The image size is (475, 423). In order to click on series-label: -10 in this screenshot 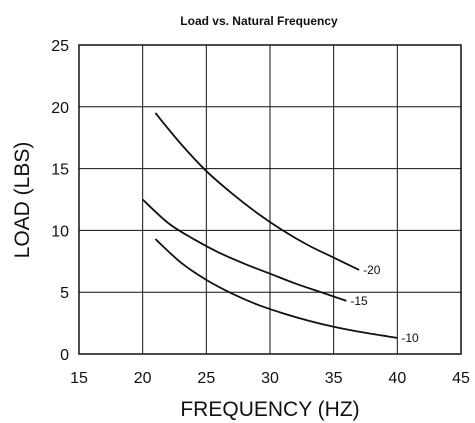, I will do `click(410, 338)`.